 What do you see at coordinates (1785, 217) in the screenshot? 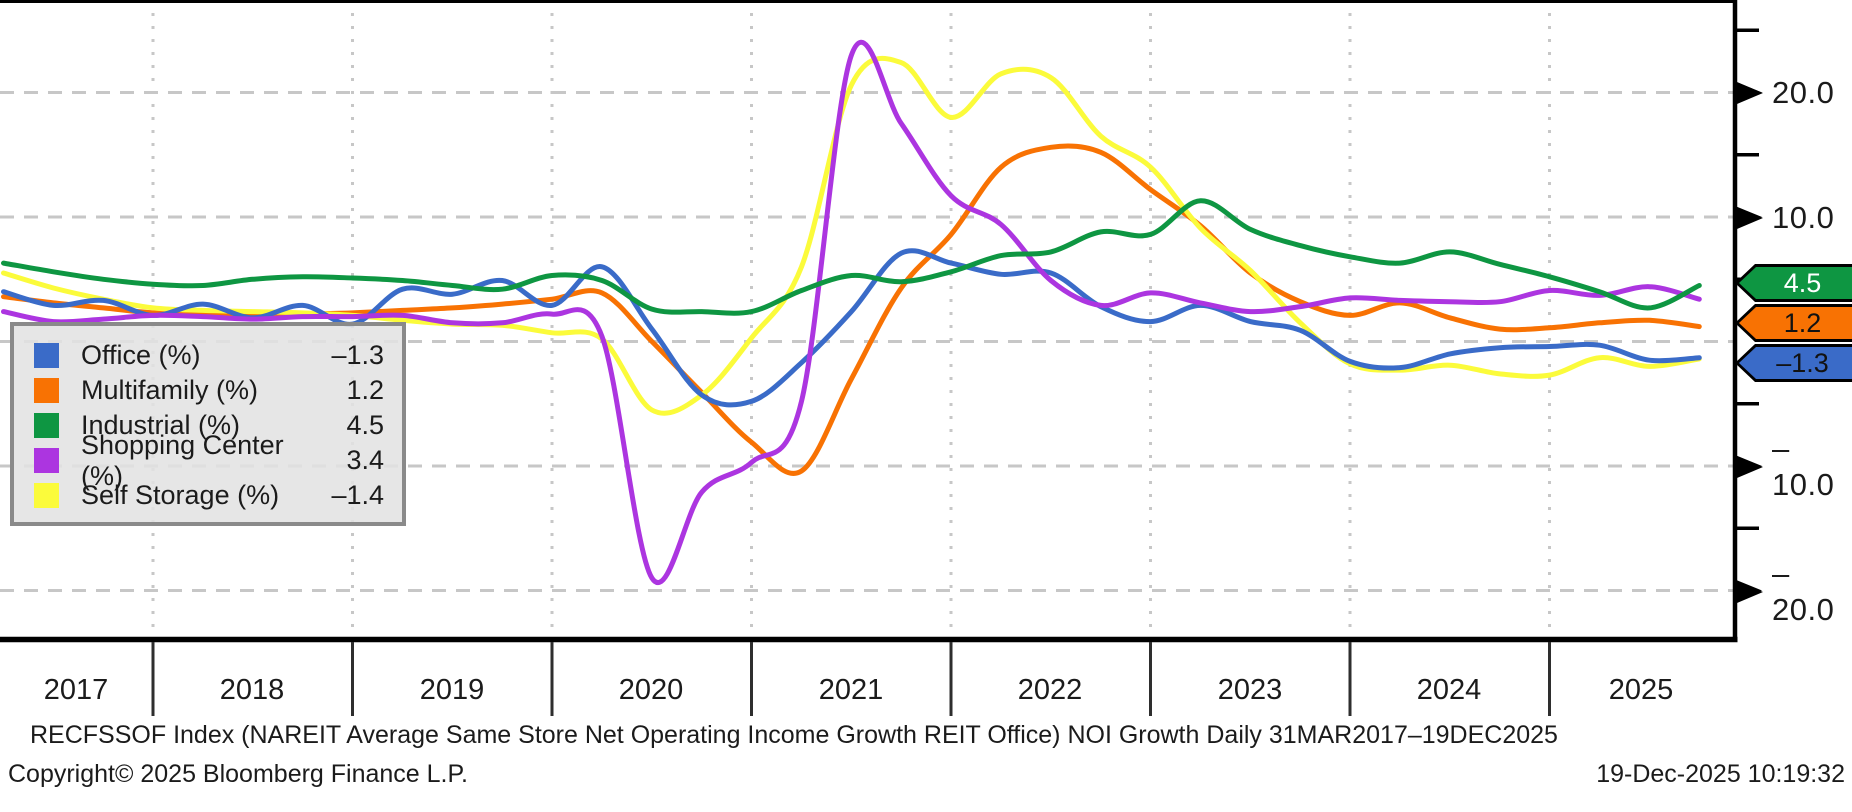
I see `y-axis-label-10: 10.0` at bounding box center [1785, 217].